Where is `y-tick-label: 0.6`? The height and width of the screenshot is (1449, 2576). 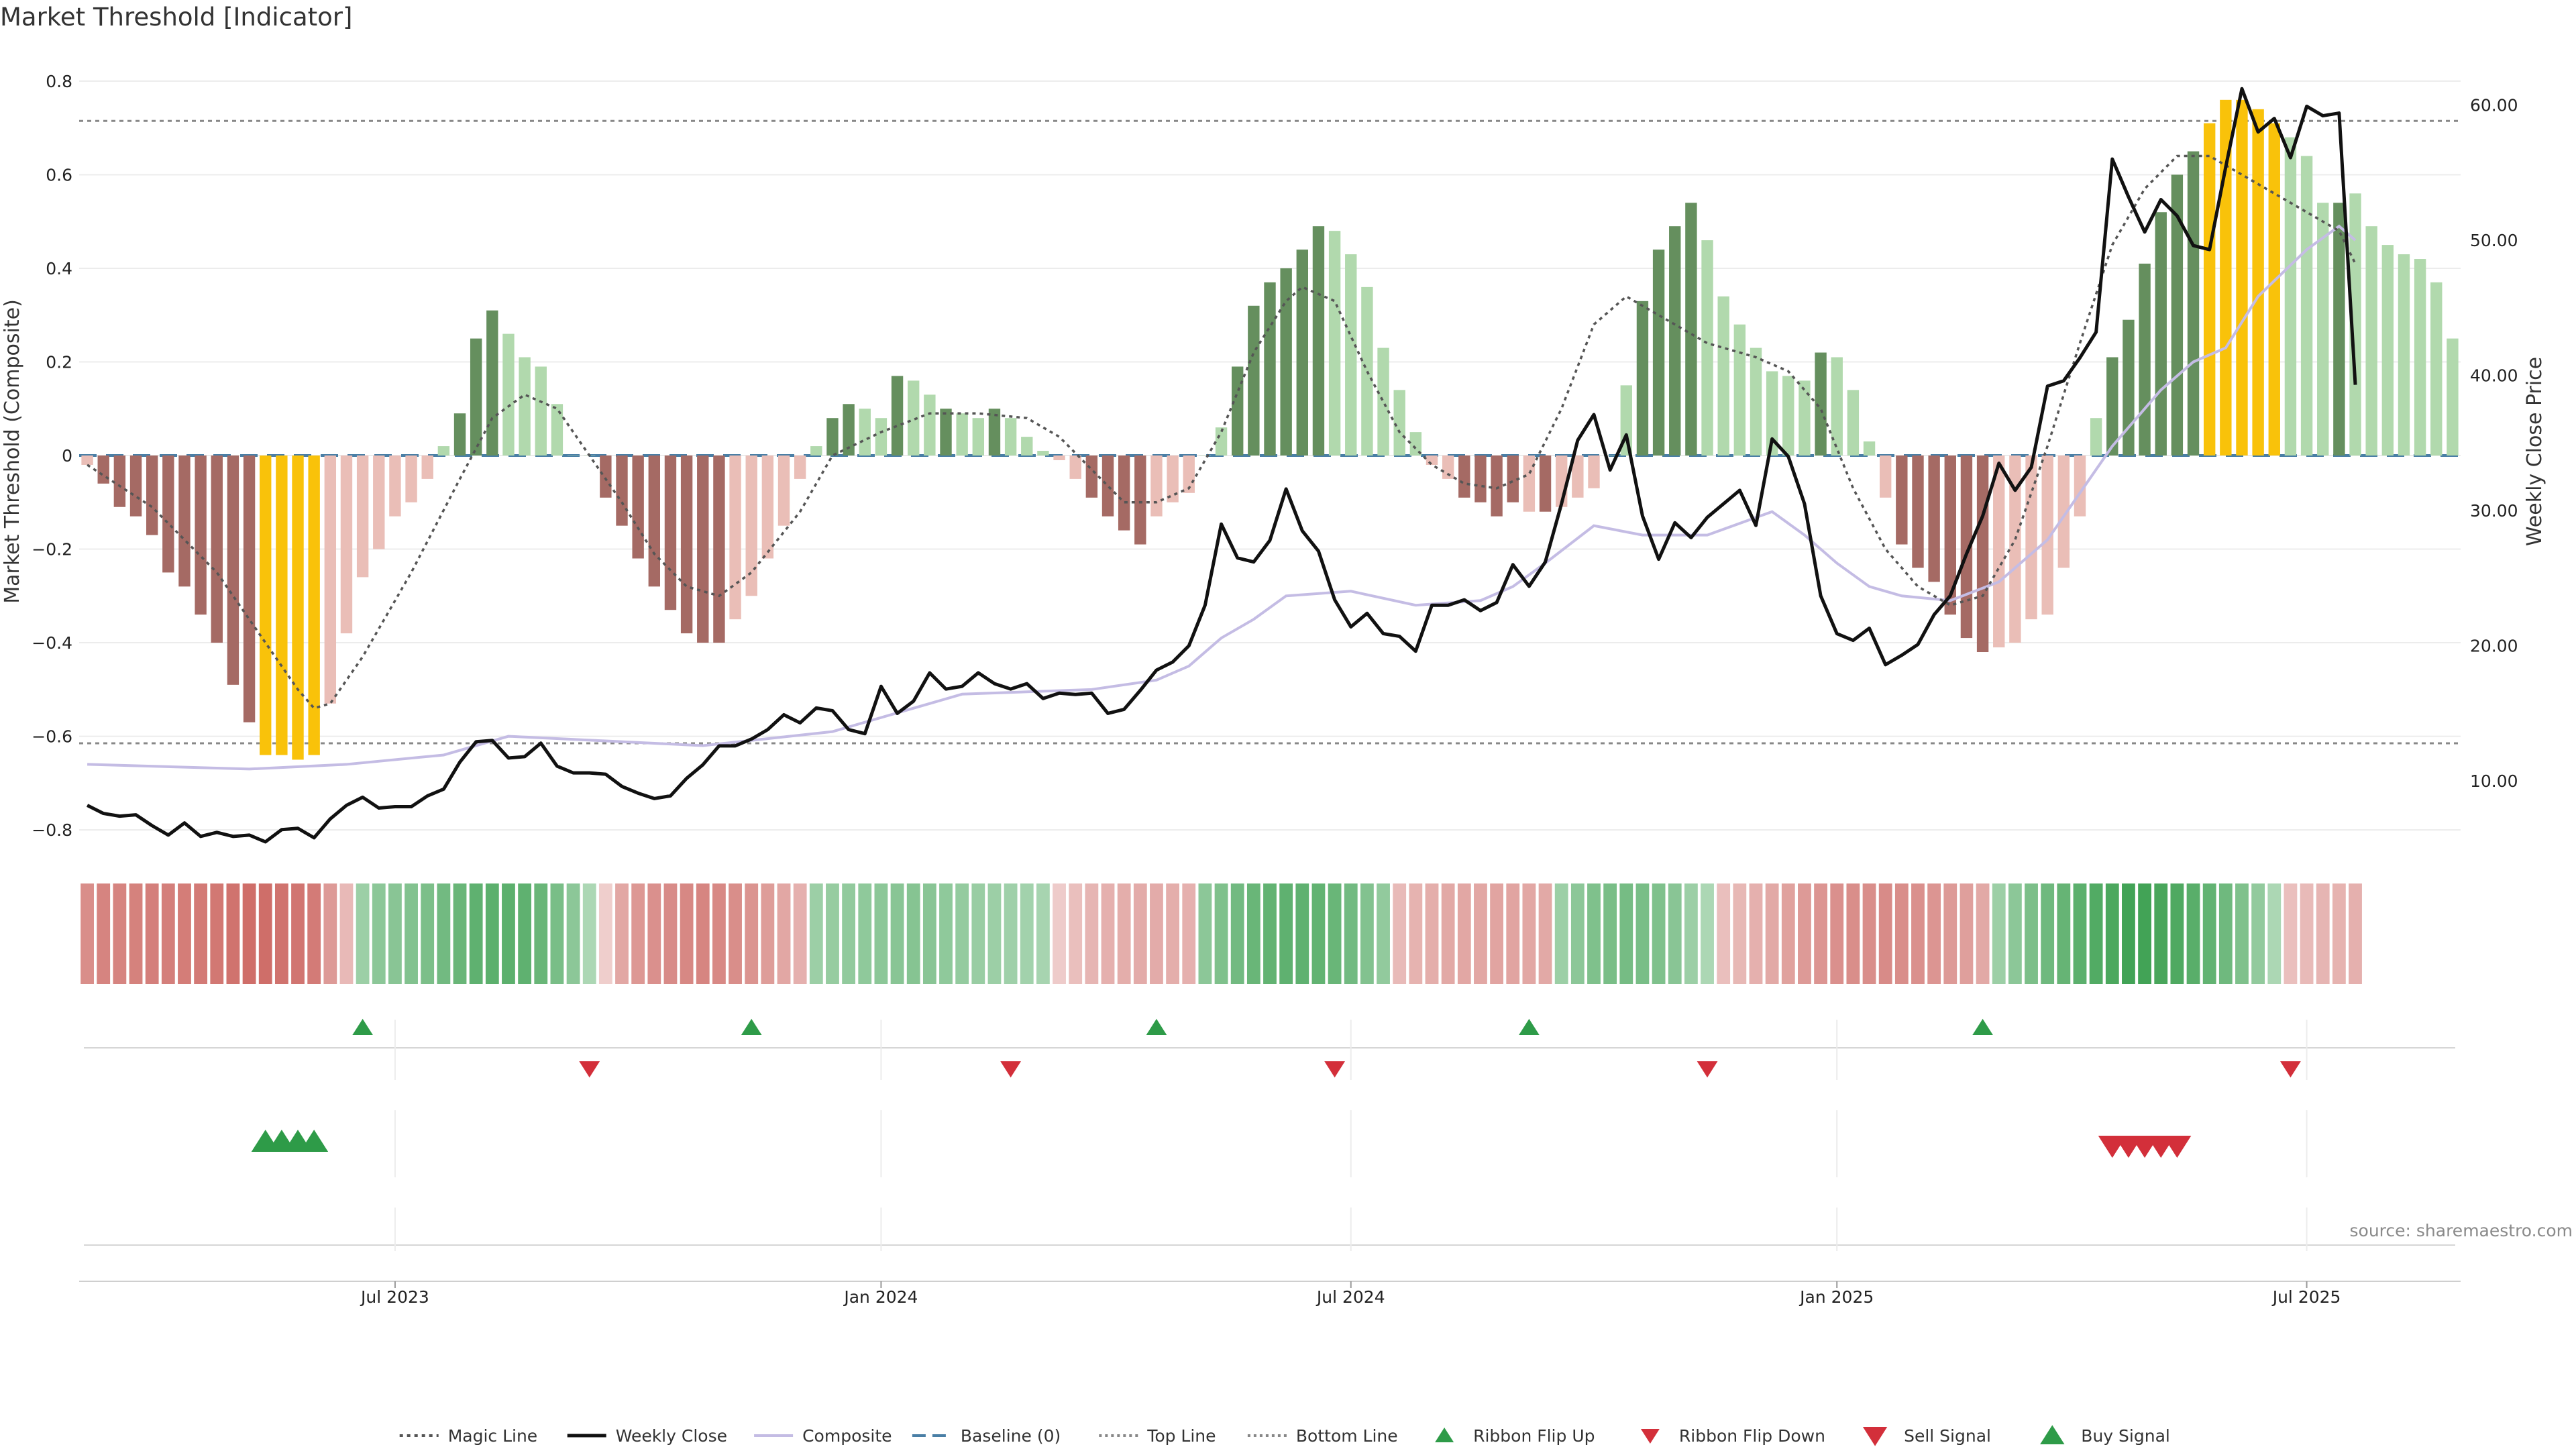
y-tick-label: 0.6 is located at coordinates (59, 174).